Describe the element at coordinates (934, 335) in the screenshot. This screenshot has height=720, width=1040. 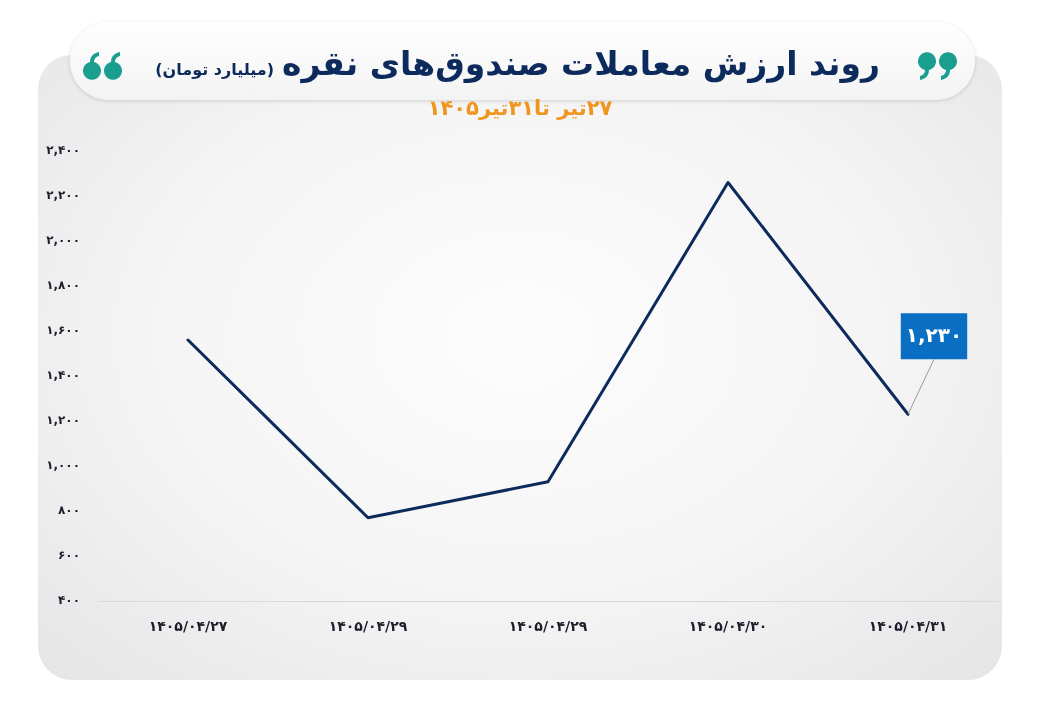
I see `data-label: ۱,۲۳۰` at that location.